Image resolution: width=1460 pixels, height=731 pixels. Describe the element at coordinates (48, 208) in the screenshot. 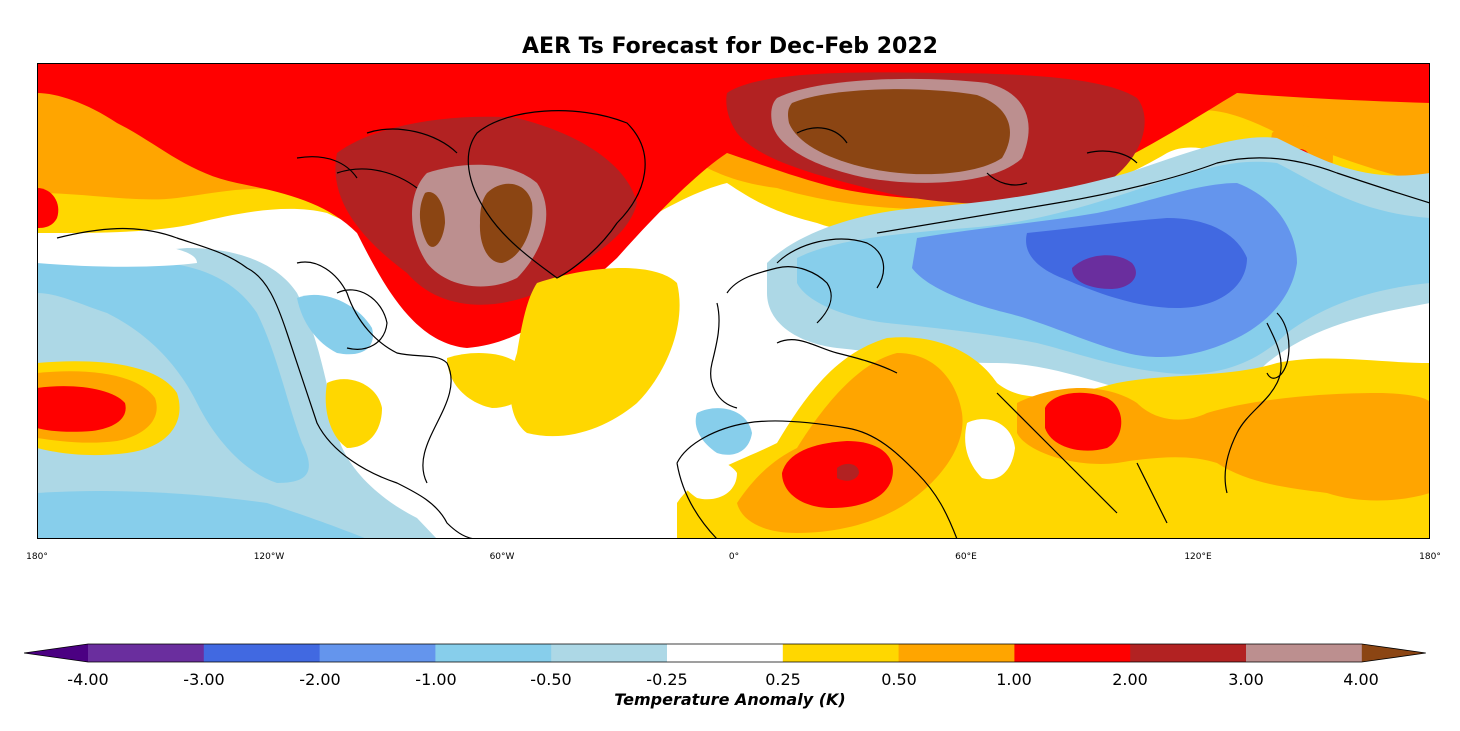

I see `west-edge-red` at that location.